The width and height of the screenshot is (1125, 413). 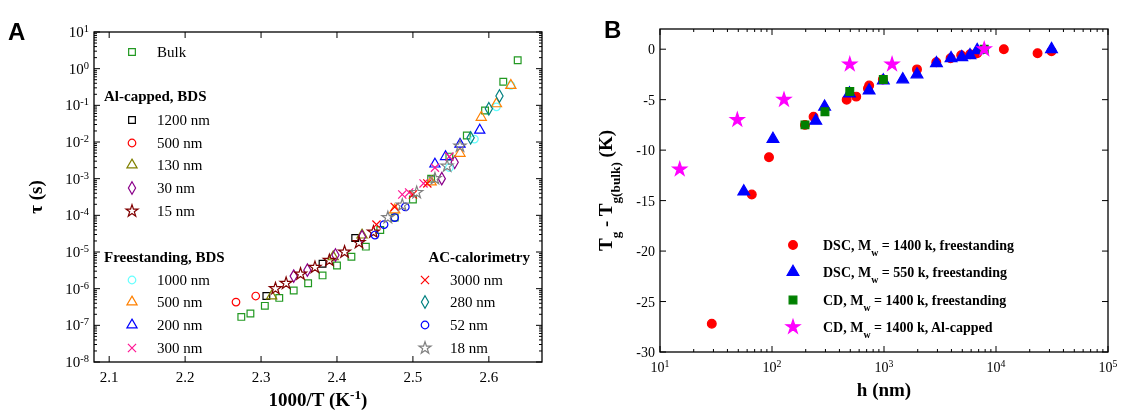 What do you see at coordinates (651, 50) in the screenshot?
I see `y-tick-label: 0` at bounding box center [651, 50].